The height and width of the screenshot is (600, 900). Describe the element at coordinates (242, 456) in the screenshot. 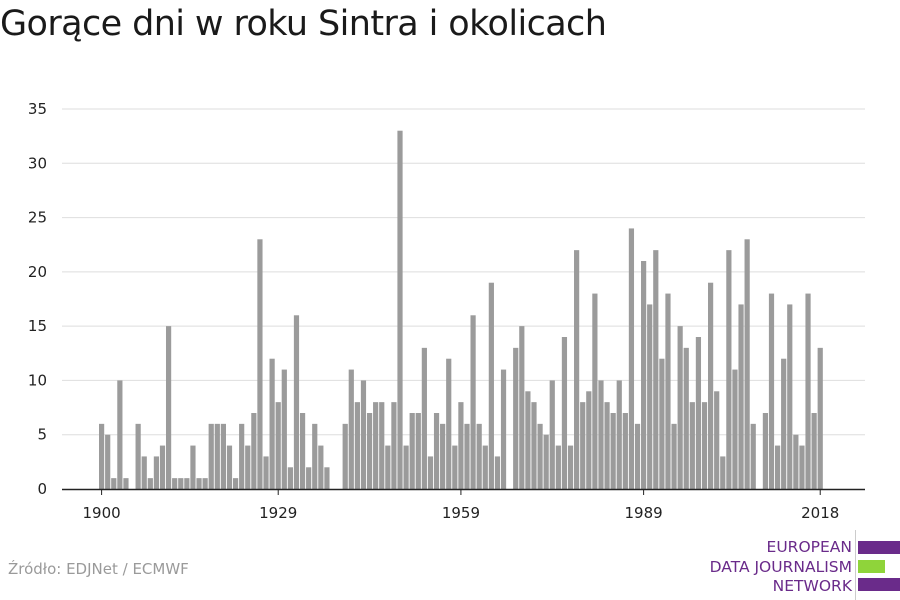

I see `bar-1923` at that location.